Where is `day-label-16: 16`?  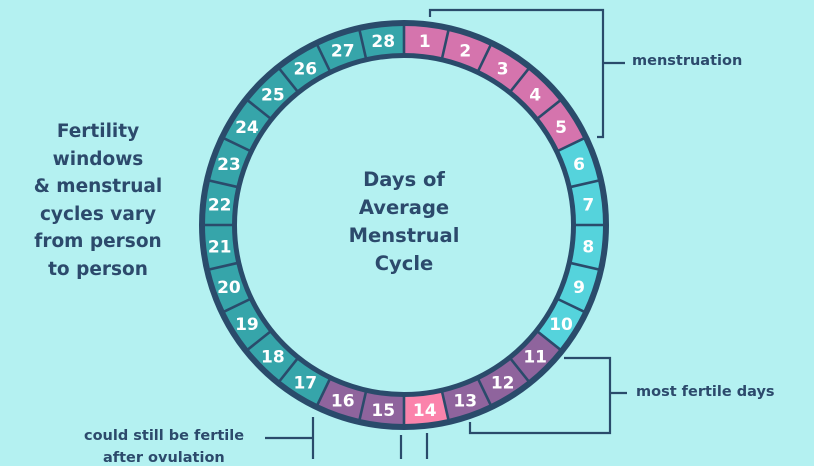 day-label-16: 16 is located at coordinates (343, 402).